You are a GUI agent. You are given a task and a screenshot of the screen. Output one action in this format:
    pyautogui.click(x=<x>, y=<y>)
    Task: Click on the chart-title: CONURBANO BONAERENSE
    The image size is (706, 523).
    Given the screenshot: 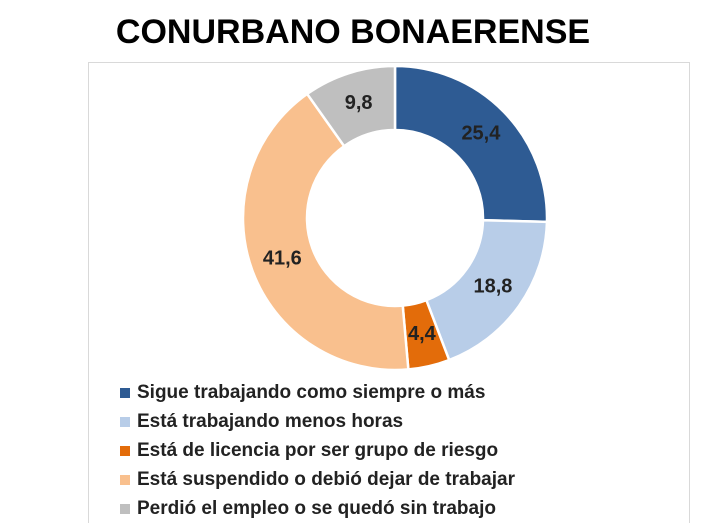 What is the action you would take?
    pyautogui.click(x=353, y=32)
    